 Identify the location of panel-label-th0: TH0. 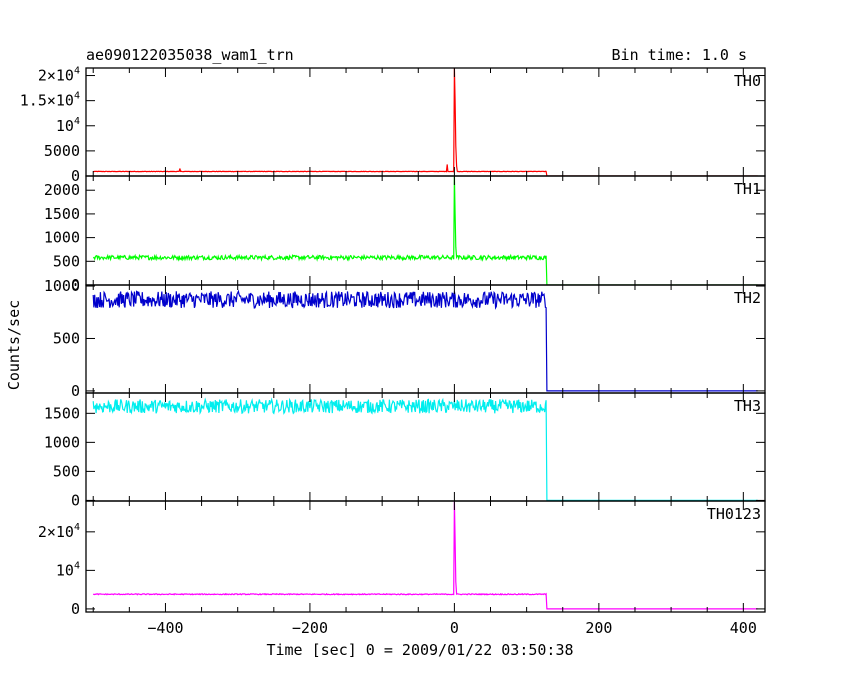
(747, 81).